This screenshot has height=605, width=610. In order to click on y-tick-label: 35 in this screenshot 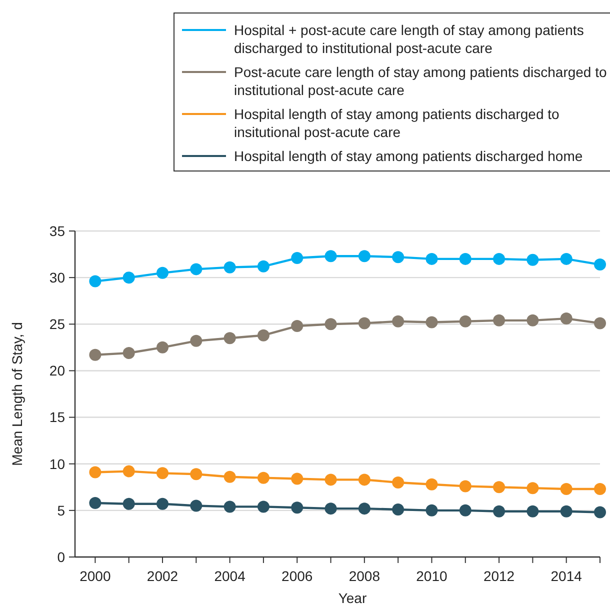, I will do `click(57, 230)`.